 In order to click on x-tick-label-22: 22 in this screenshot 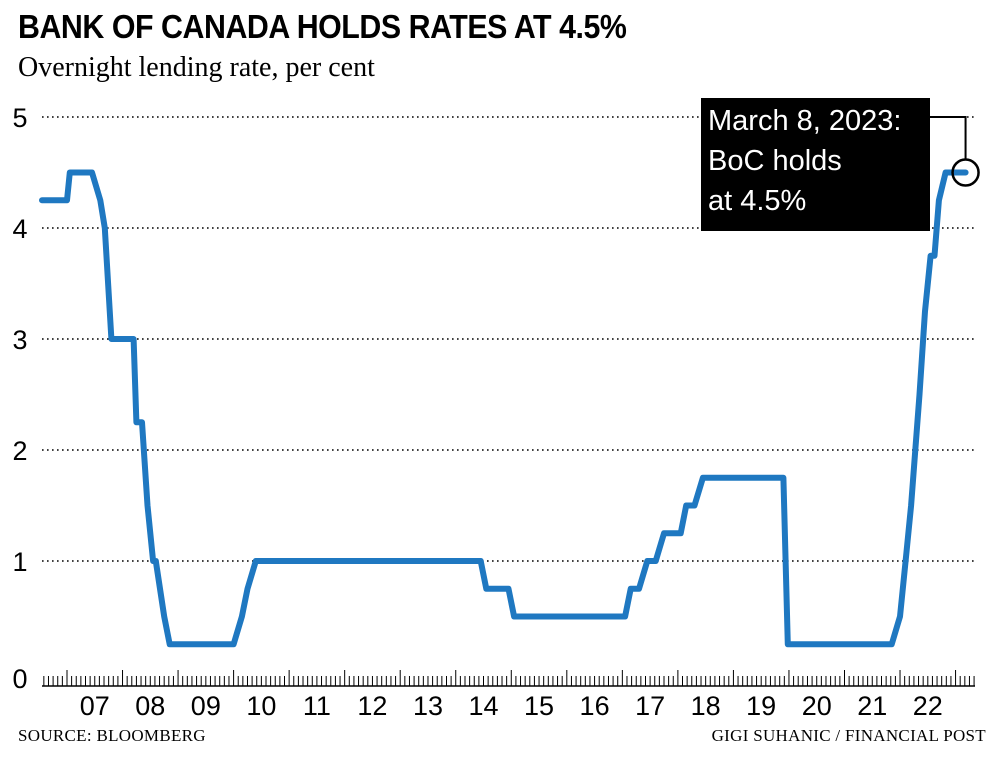, I will do `click(928, 706)`.